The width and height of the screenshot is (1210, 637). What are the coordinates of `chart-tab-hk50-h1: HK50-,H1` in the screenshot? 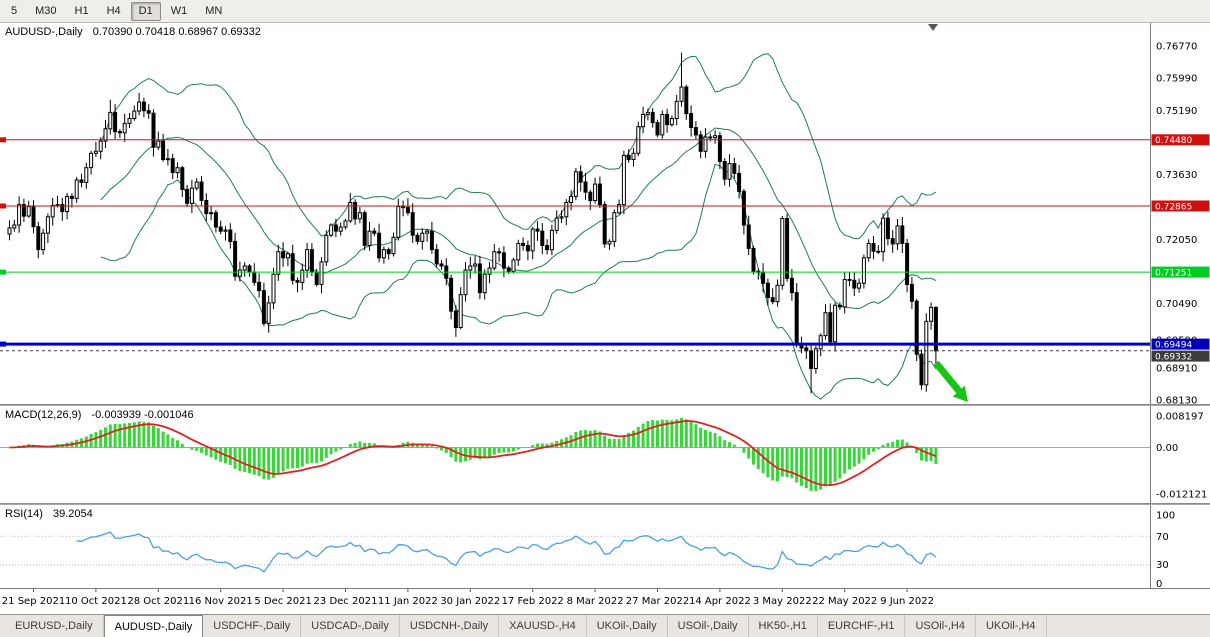 It's located at (783, 626).